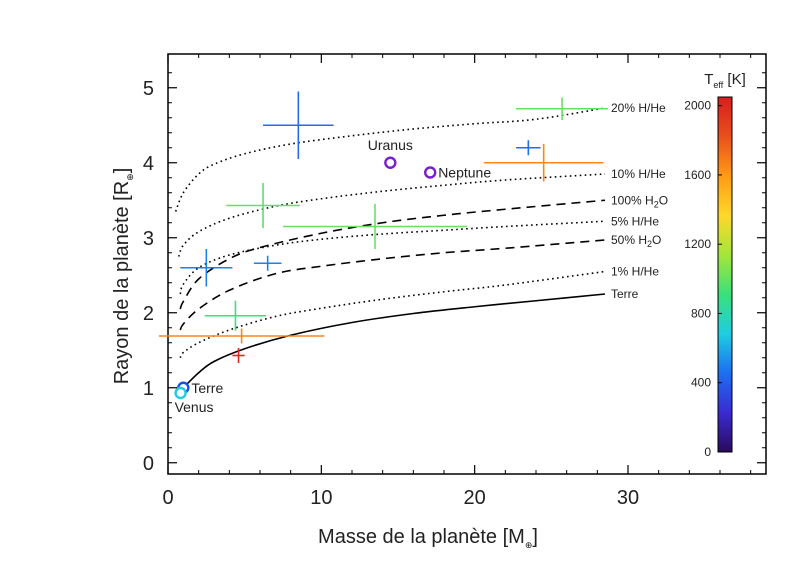 Image resolution: width=800 pixels, height=572 pixels. I want to click on curve-terre, so click(394, 341).